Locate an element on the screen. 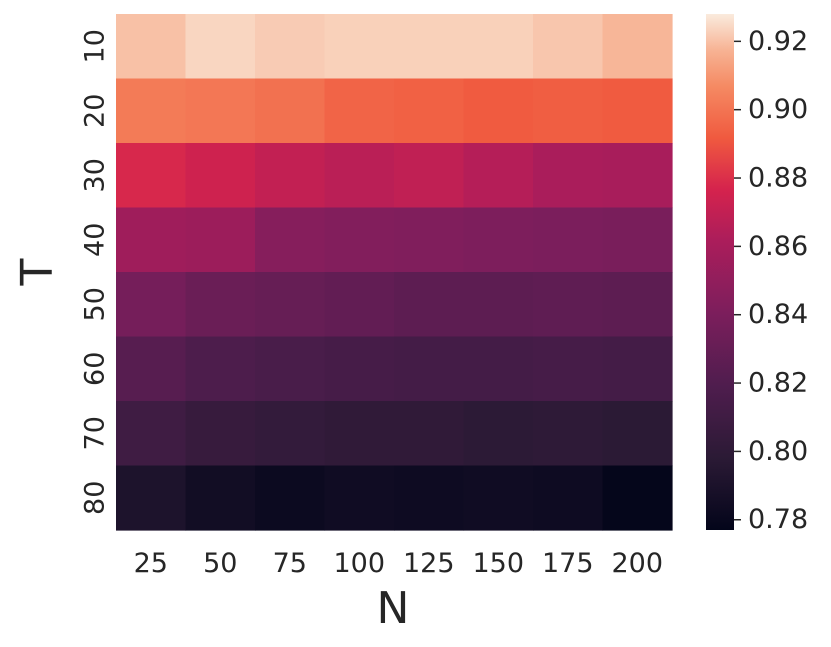 This screenshot has width=831, height=647. x-tick-label: 125 is located at coordinates (429, 563).